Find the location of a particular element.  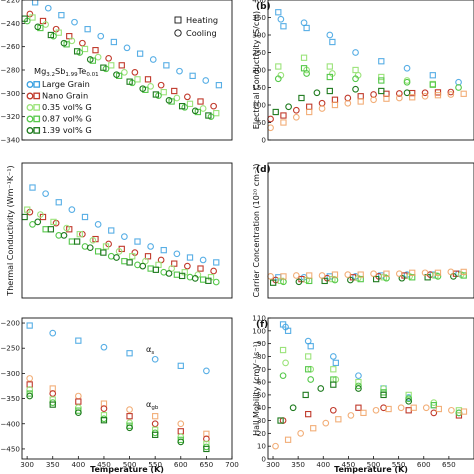

panel-thermal: Thermal Conductivity (Wm⁻¹K⁻¹) is located at coordinates (119, 230).